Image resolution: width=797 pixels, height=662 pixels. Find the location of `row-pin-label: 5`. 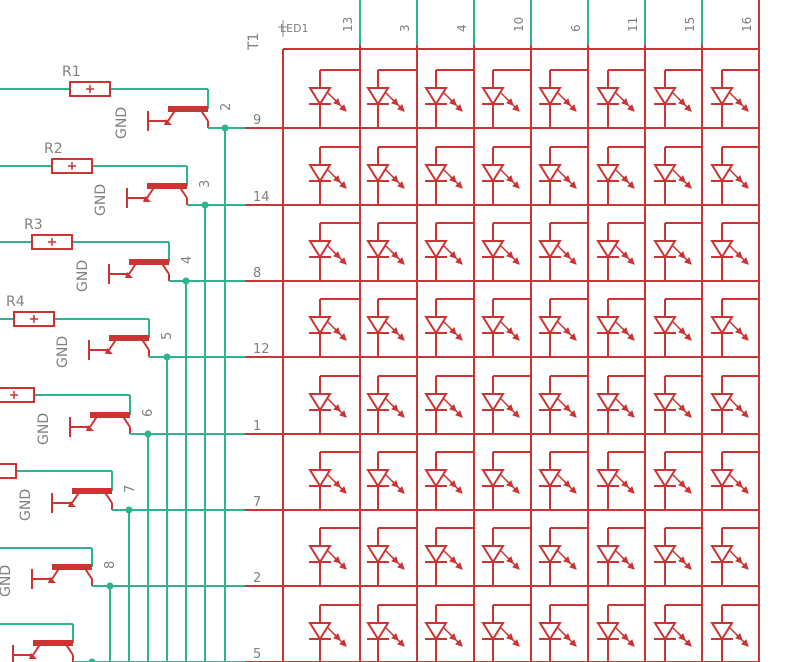

row-pin-label: 5 is located at coordinates (257, 654).